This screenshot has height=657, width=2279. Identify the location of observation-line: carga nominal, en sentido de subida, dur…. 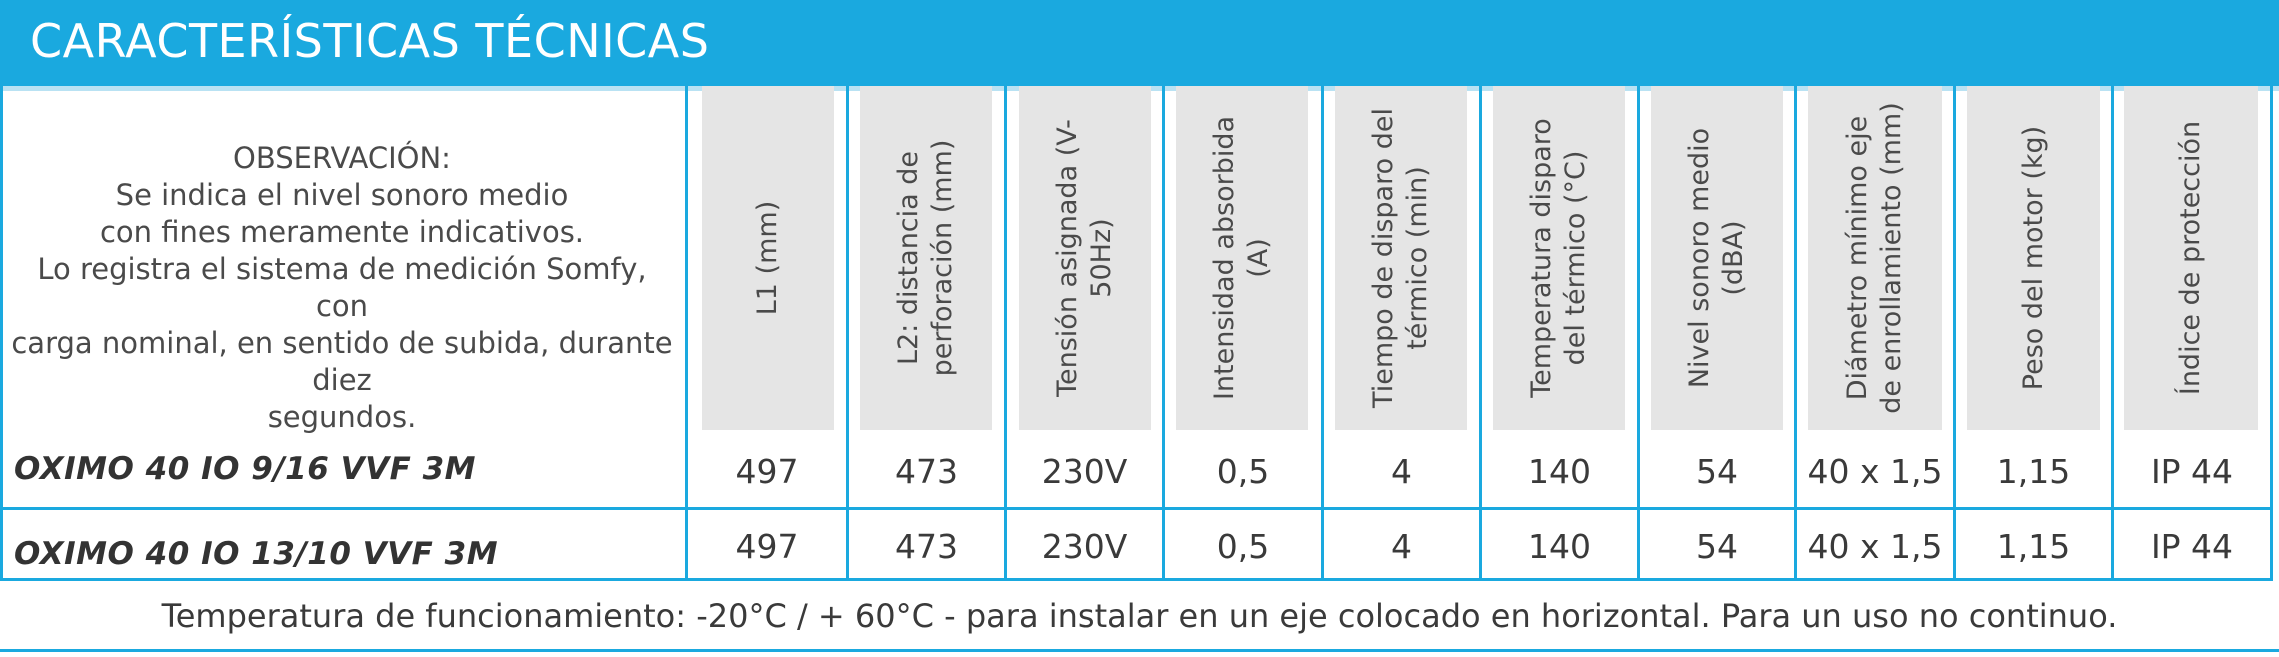
(342, 361).